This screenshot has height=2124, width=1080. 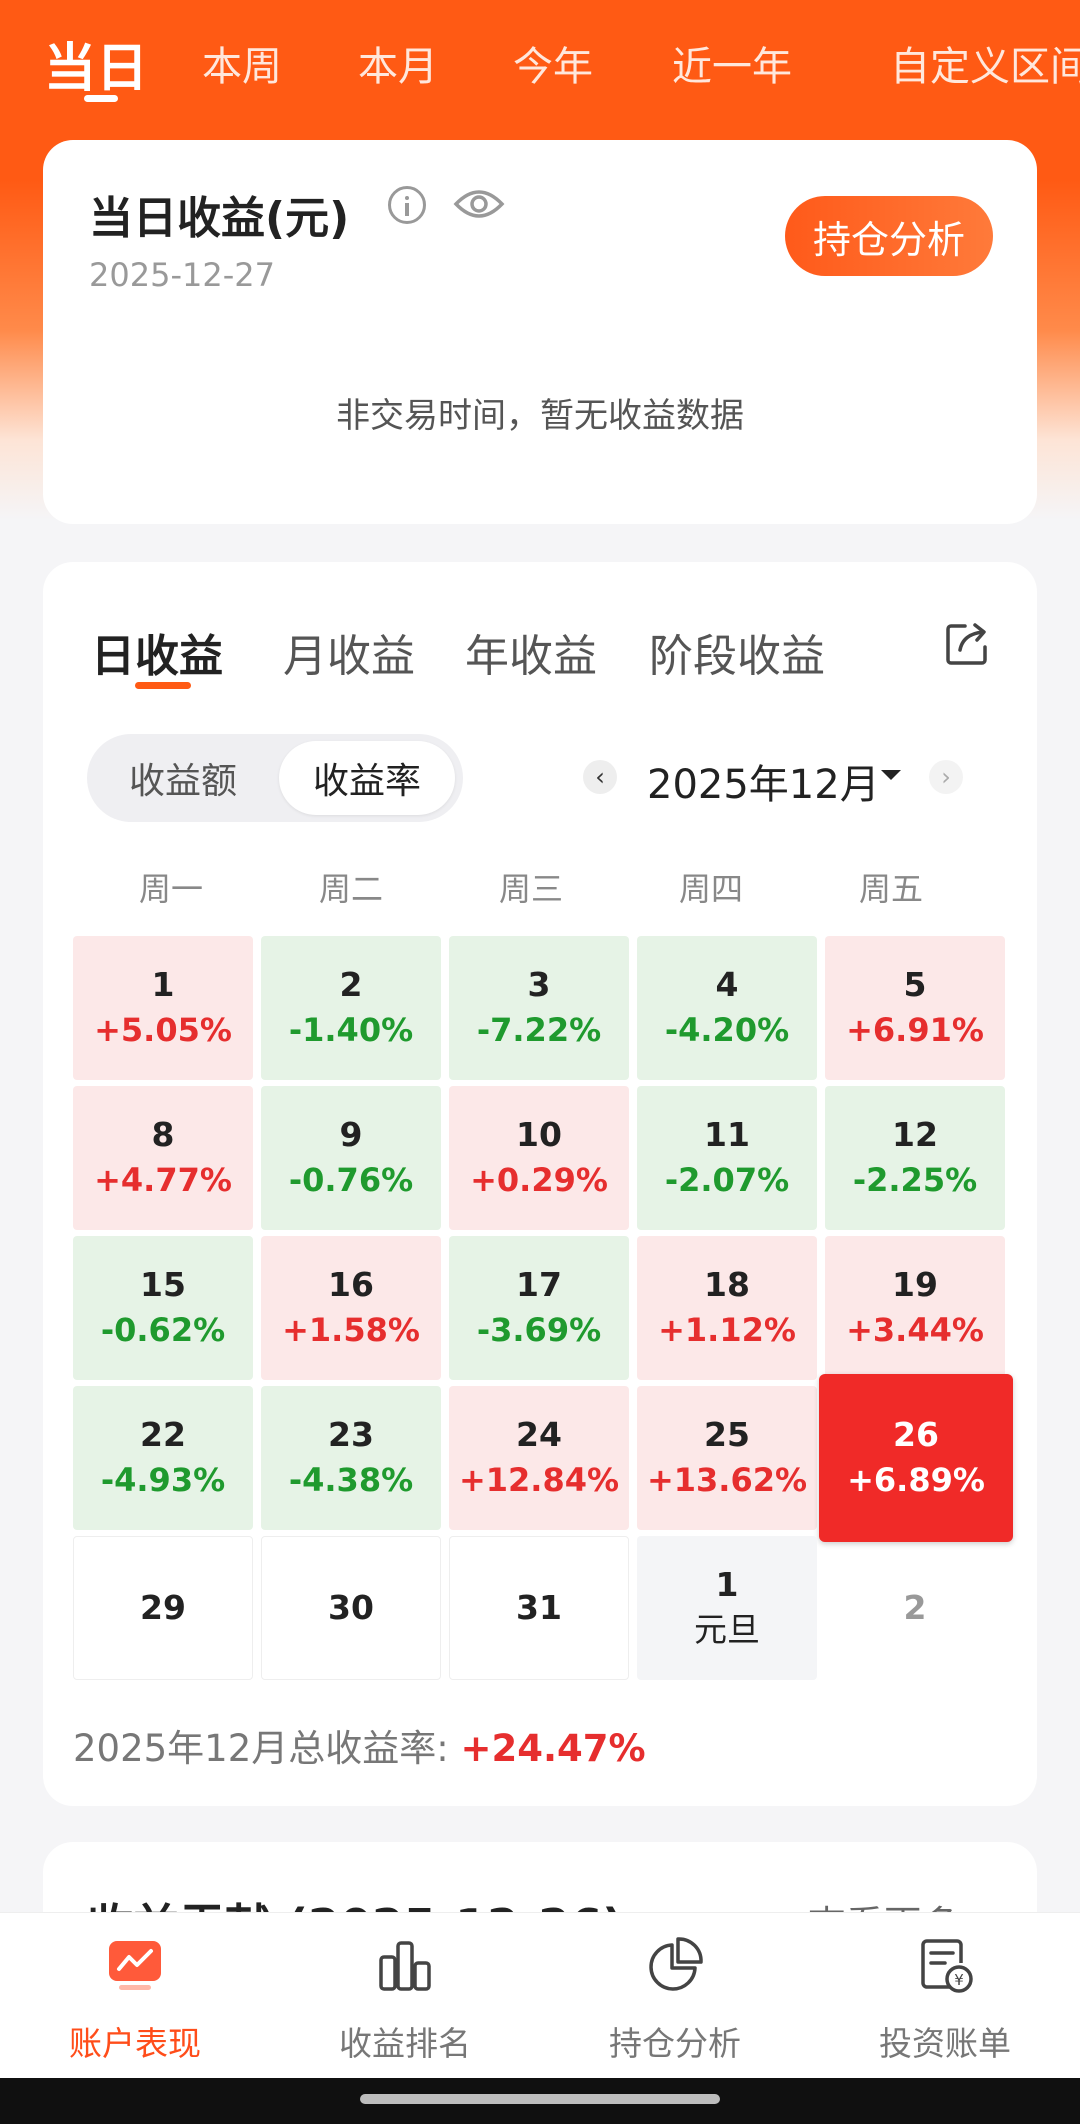 I want to click on share-icon, so click(x=967, y=644).